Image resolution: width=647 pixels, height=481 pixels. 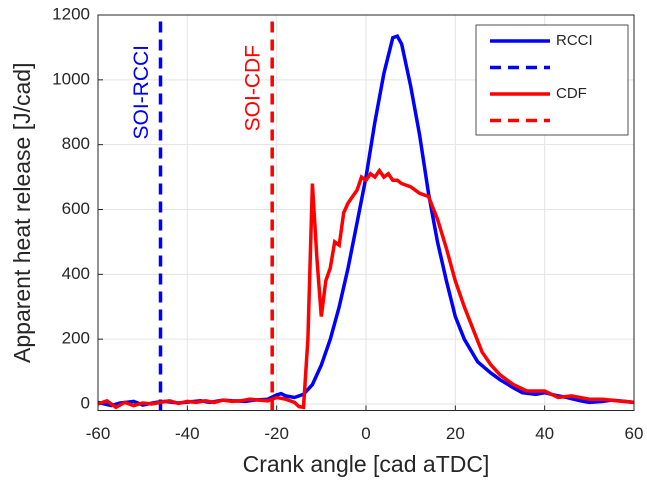 What do you see at coordinates (574, 40) in the screenshot?
I see `legend-label: RCCI` at bounding box center [574, 40].